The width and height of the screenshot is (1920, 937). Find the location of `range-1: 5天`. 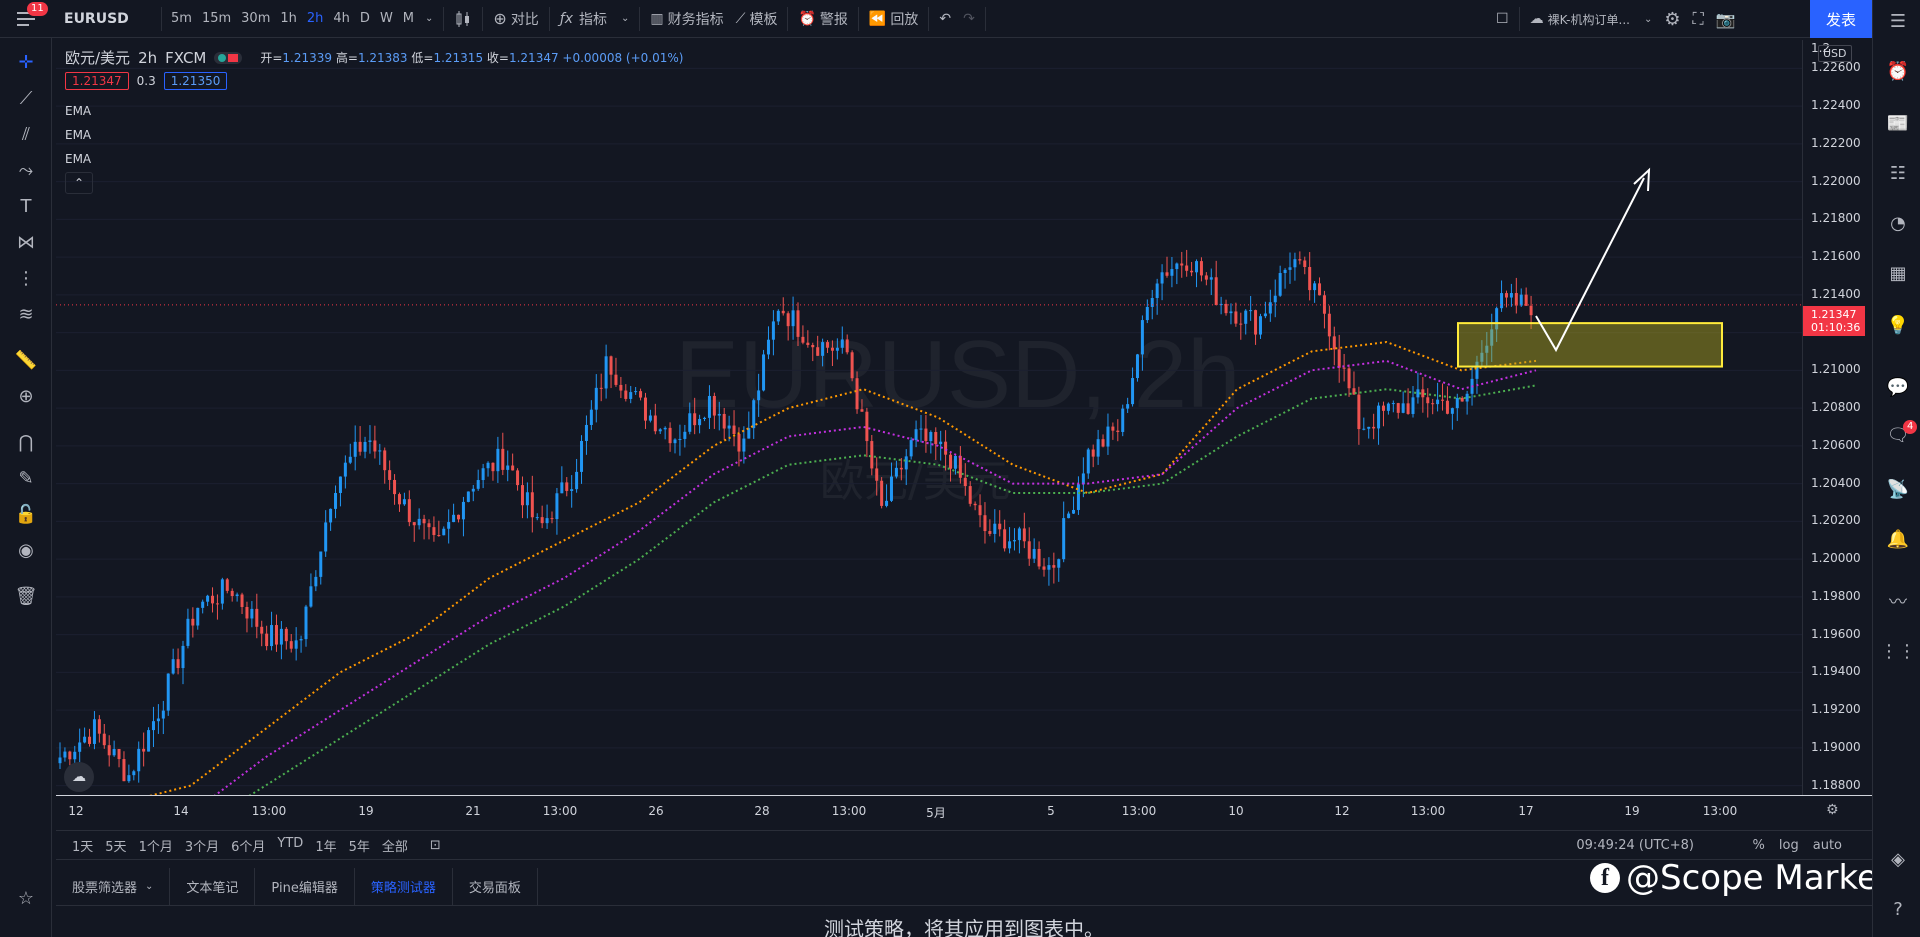

range-1: 5天 is located at coordinates (116, 847).